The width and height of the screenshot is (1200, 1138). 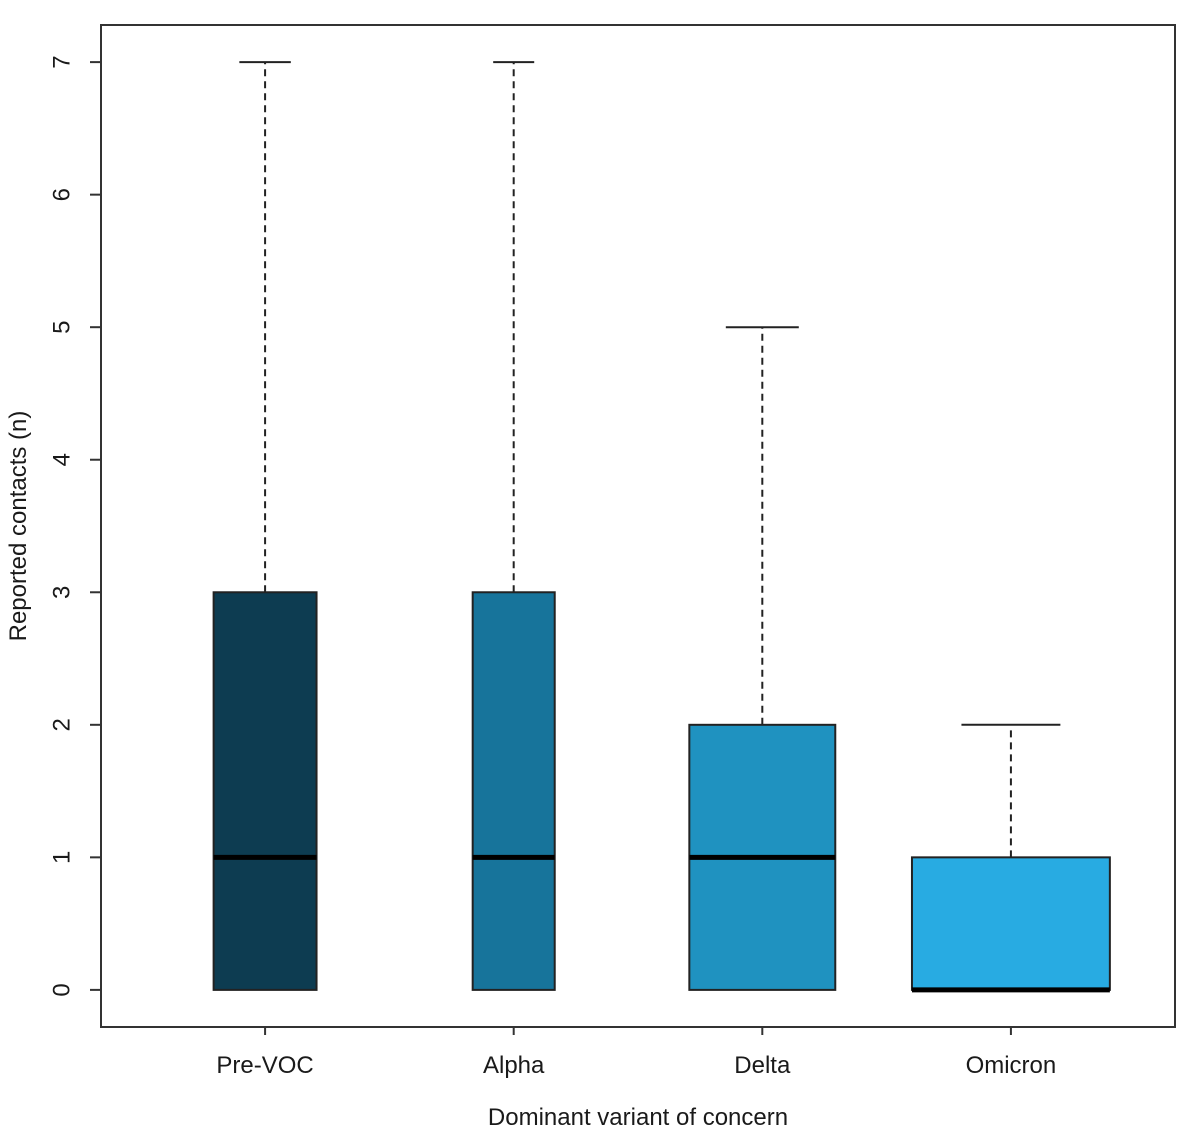 I want to click on x-tick-label-delta: Delta, so click(x=762, y=1065).